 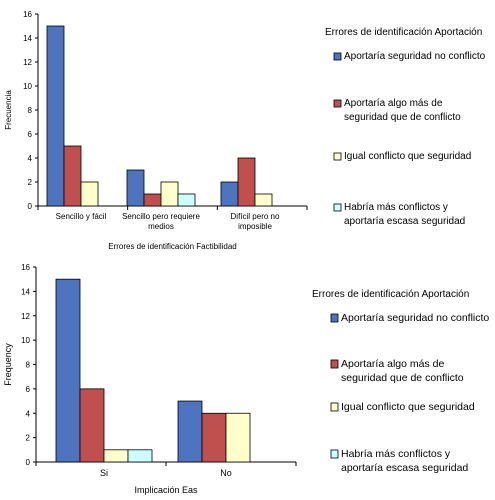 What do you see at coordinates (396, 207) in the screenshot?
I see `top-legend-label-series4-line: Habría más conflictos y` at bounding box center [396, 207].